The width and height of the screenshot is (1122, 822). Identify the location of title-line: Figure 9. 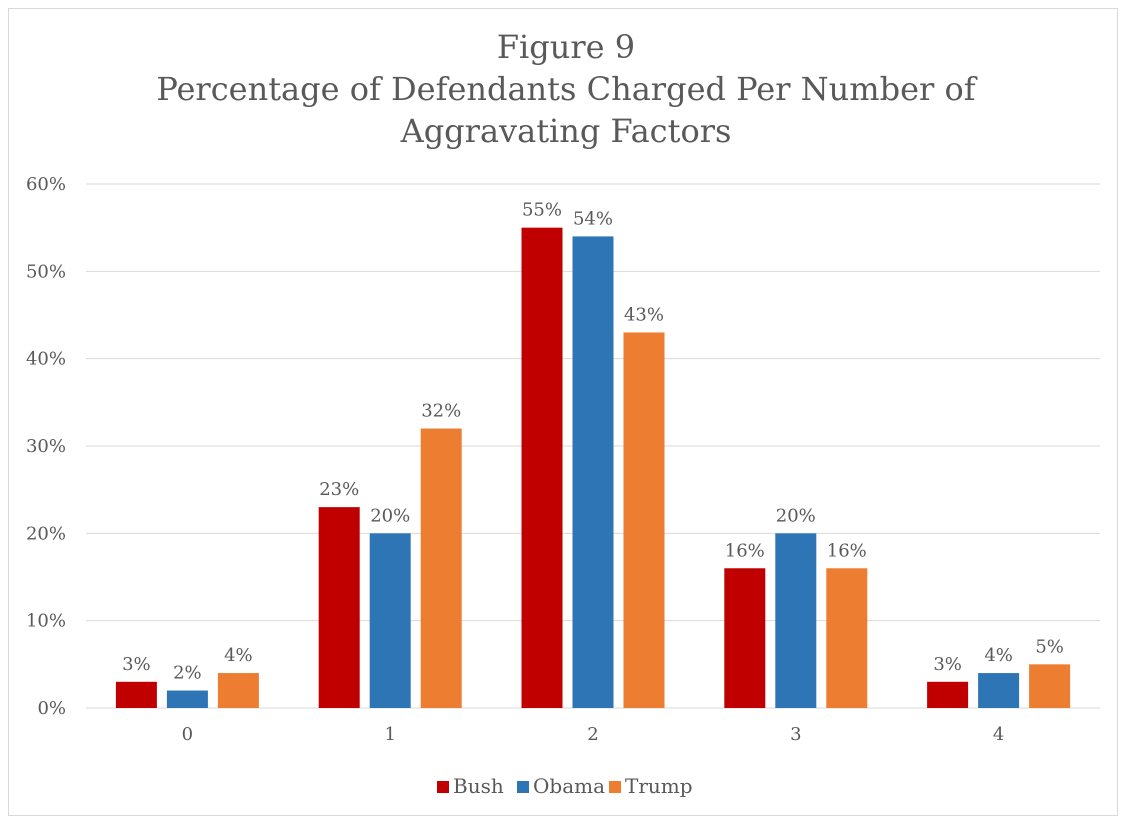
(566, 47).